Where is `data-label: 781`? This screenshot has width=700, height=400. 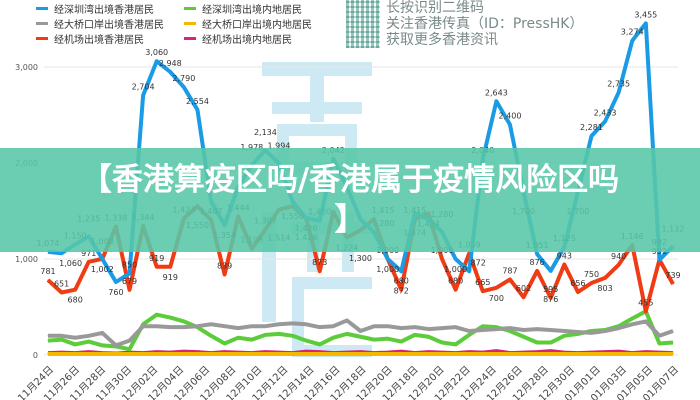
data-label: 781 is located at coordinates (47, 271).